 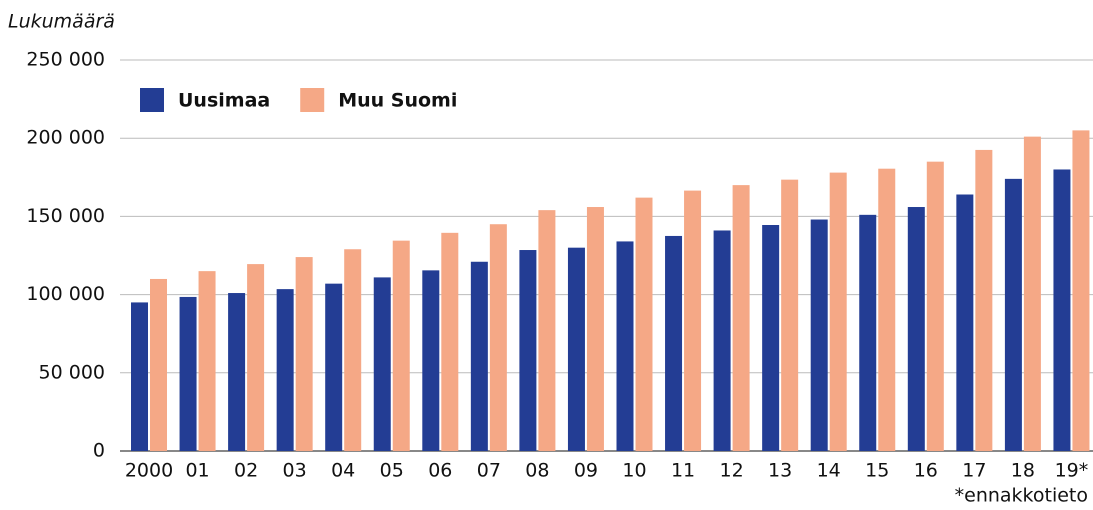 I want to click on x-tick-label: 2000, so click(x=149, y=471).